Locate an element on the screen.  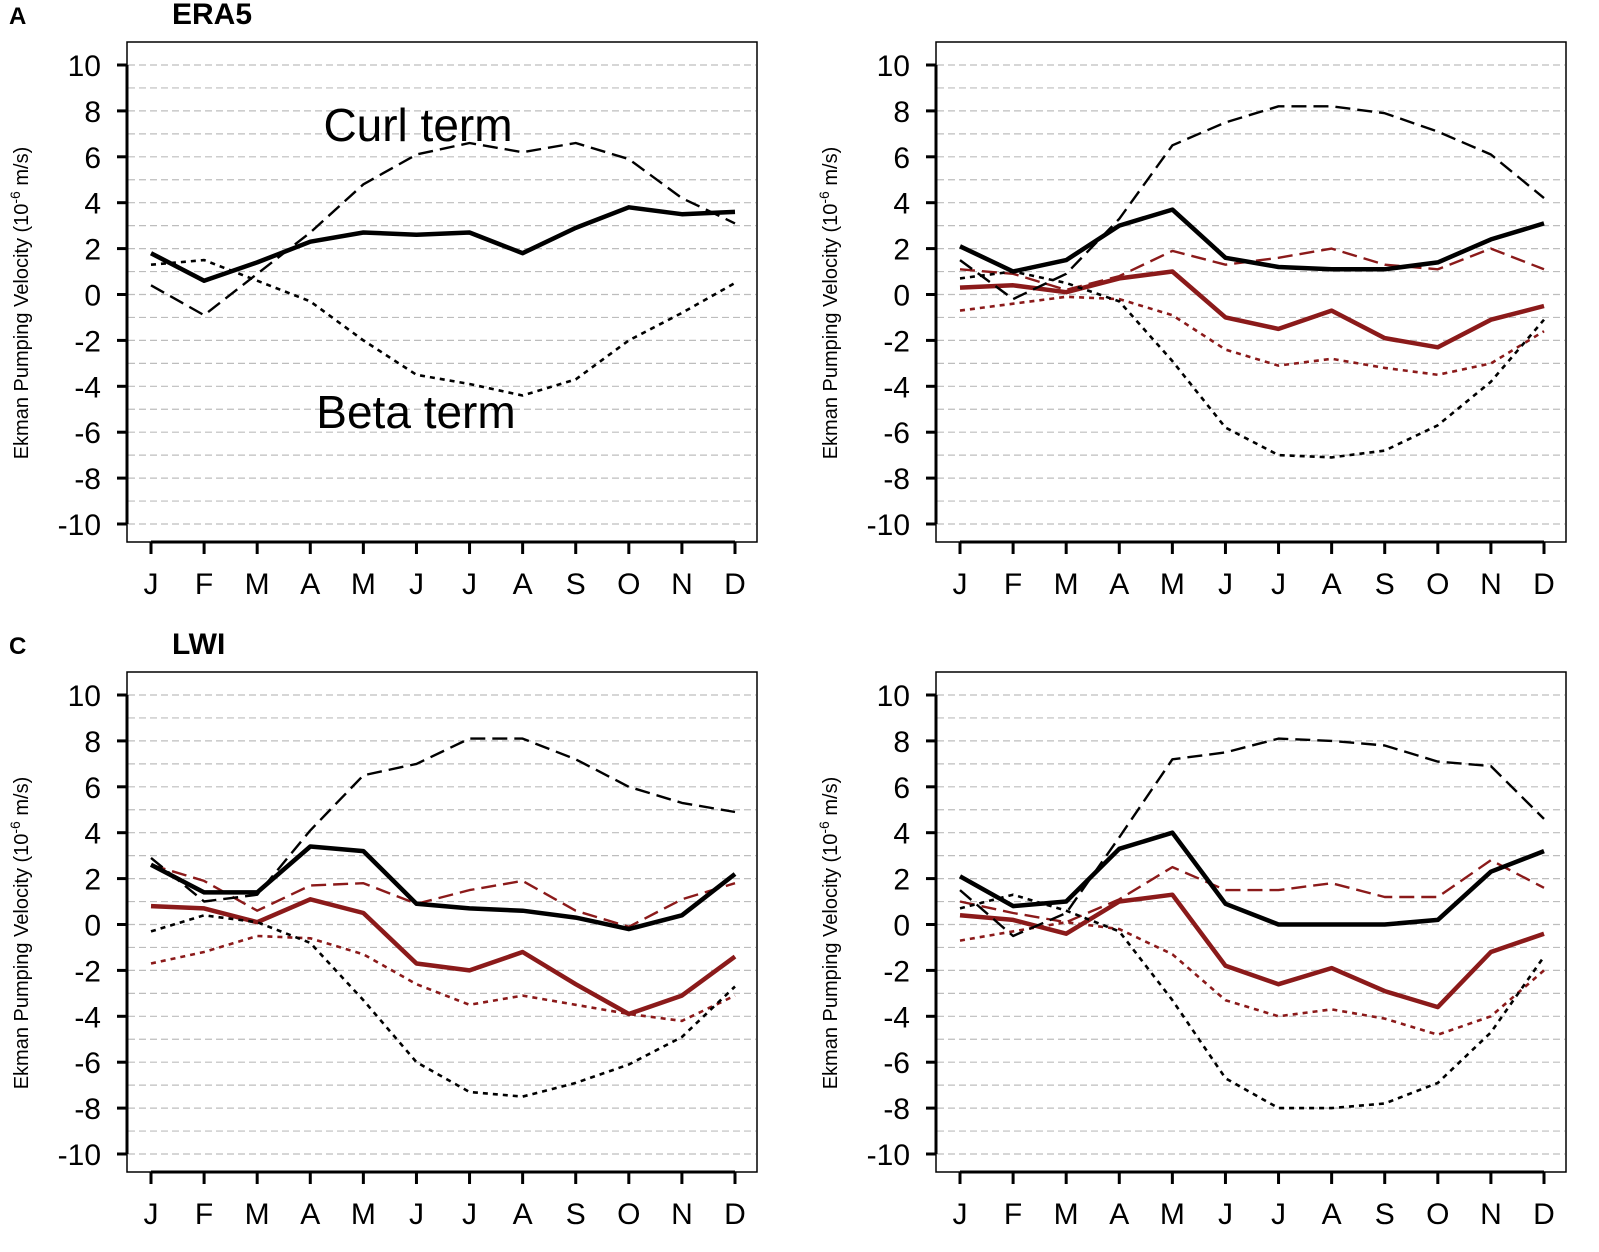
panel-letter: A is located at coordinates (17, 16).